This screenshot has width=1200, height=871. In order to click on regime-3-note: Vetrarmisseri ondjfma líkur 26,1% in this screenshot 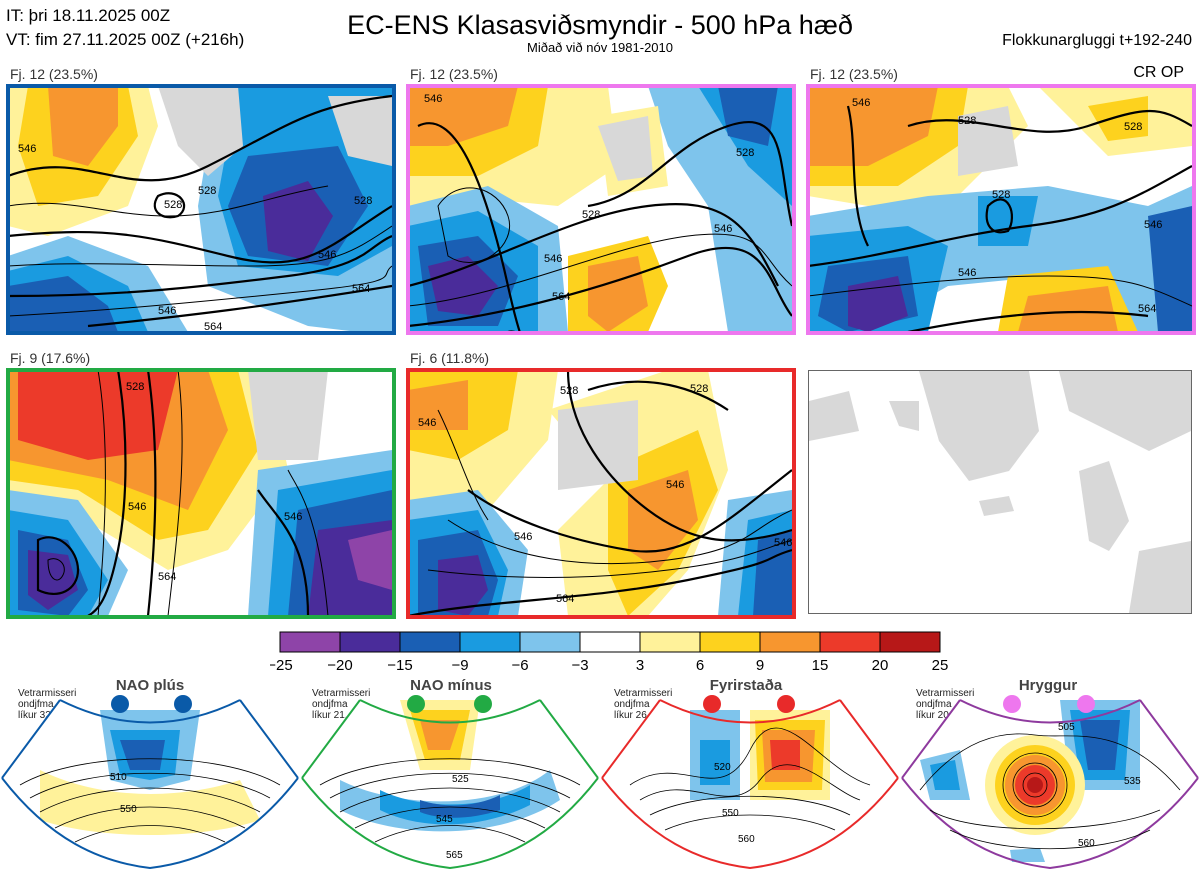, I will do `click(643, 704)`.